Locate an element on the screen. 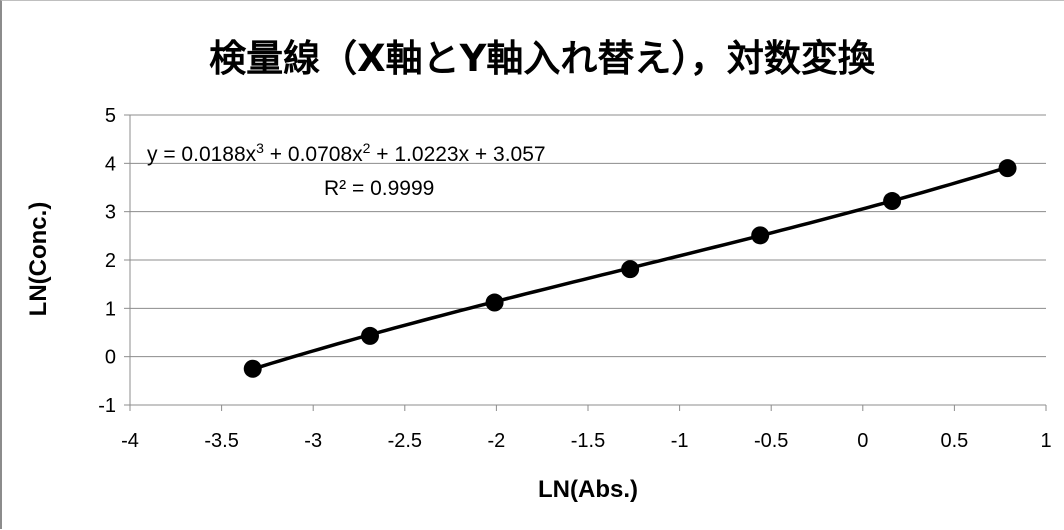 The height and width of the screenshot is (530, 1064). x-tick-label: -4 is located at coordinates (130, 441).